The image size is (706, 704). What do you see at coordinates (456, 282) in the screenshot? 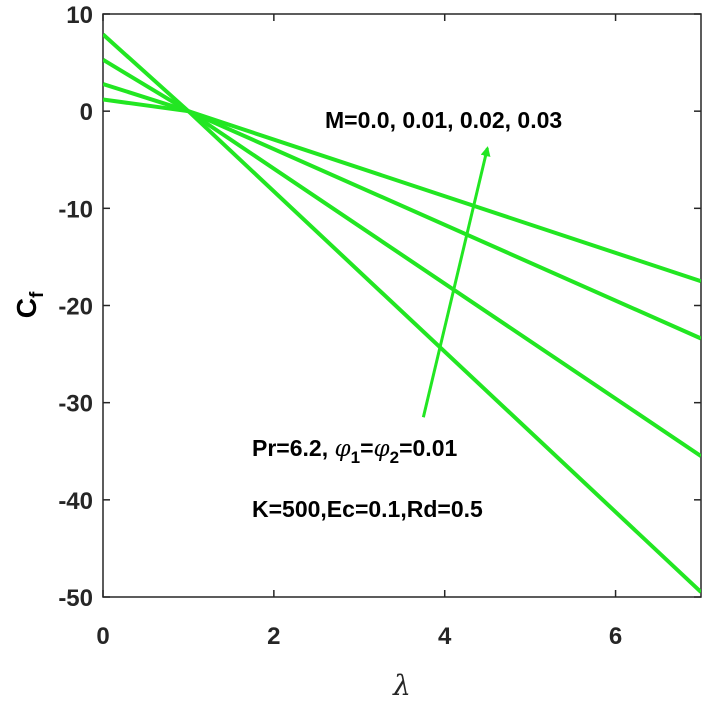
I see `annotation-arrow` at bounding box center [456, 282].